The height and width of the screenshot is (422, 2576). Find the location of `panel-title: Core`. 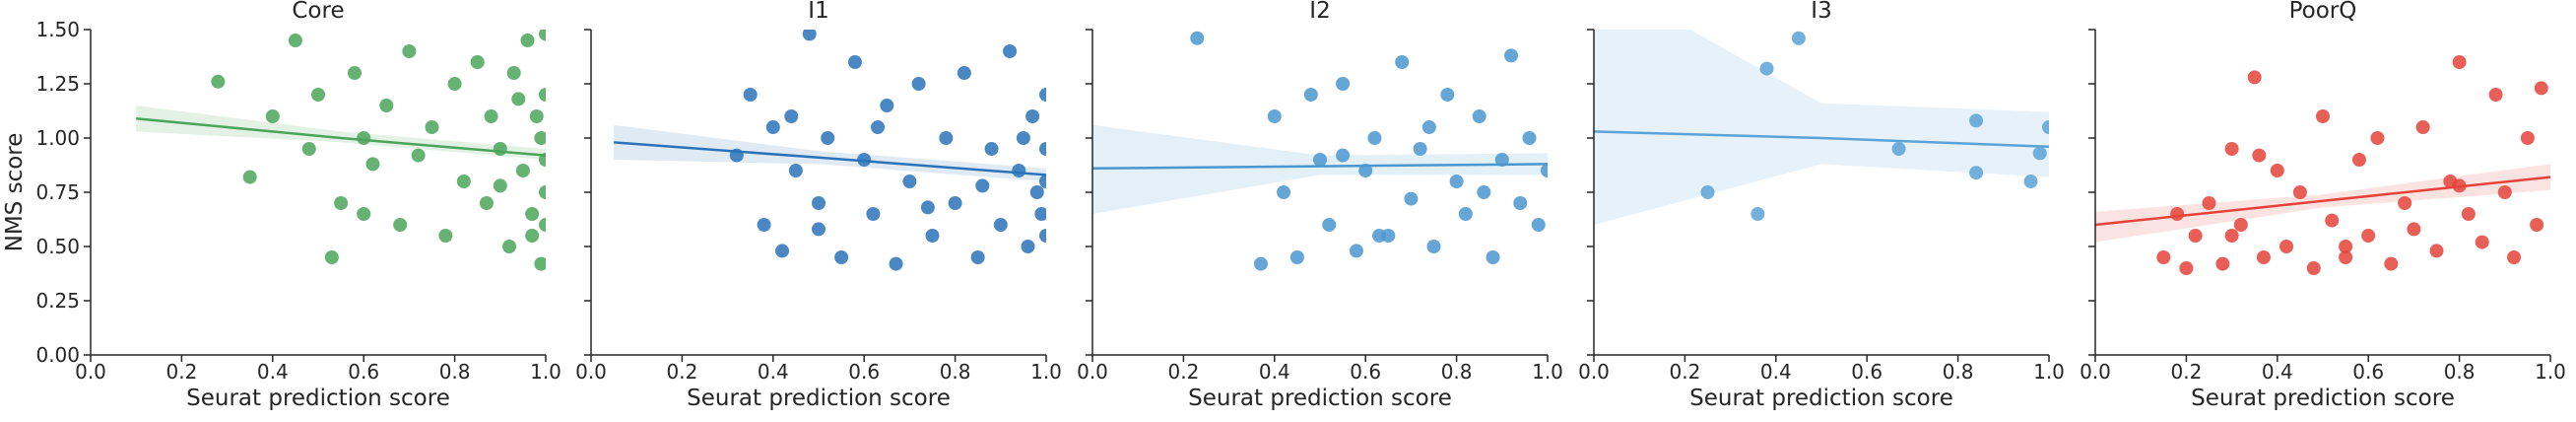

panel-title: Core is located at coordinates (318, 12).